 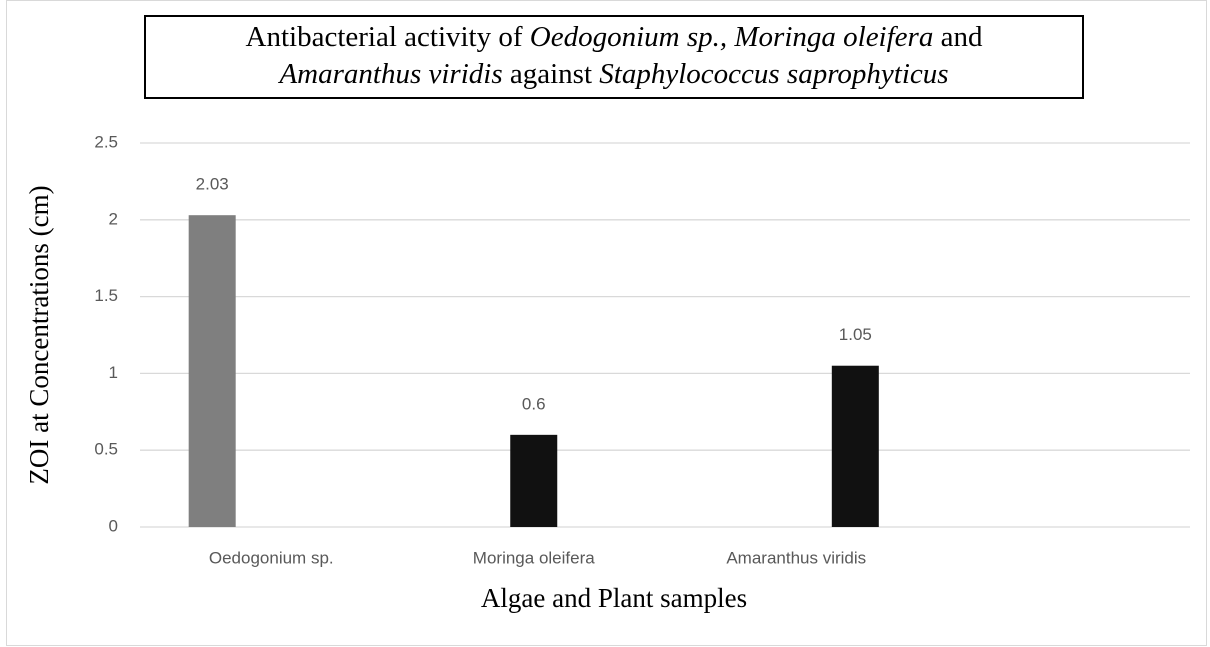 What do you see at coordinates (106, 141) in the screenshot?
I see `y-tick-label: 2.5` at bounding box center [106, 141].